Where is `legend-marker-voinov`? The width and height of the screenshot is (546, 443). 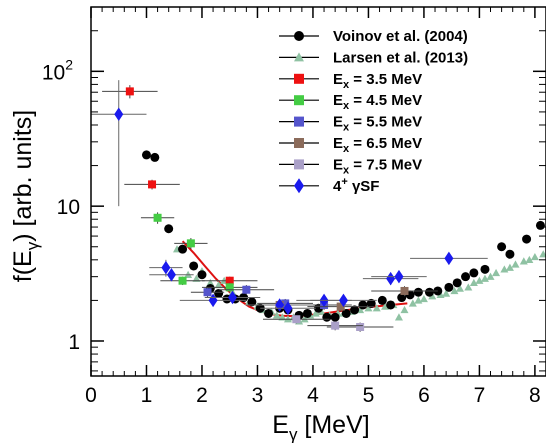
legend-marker-voinov is located at coordinates (299, 36).